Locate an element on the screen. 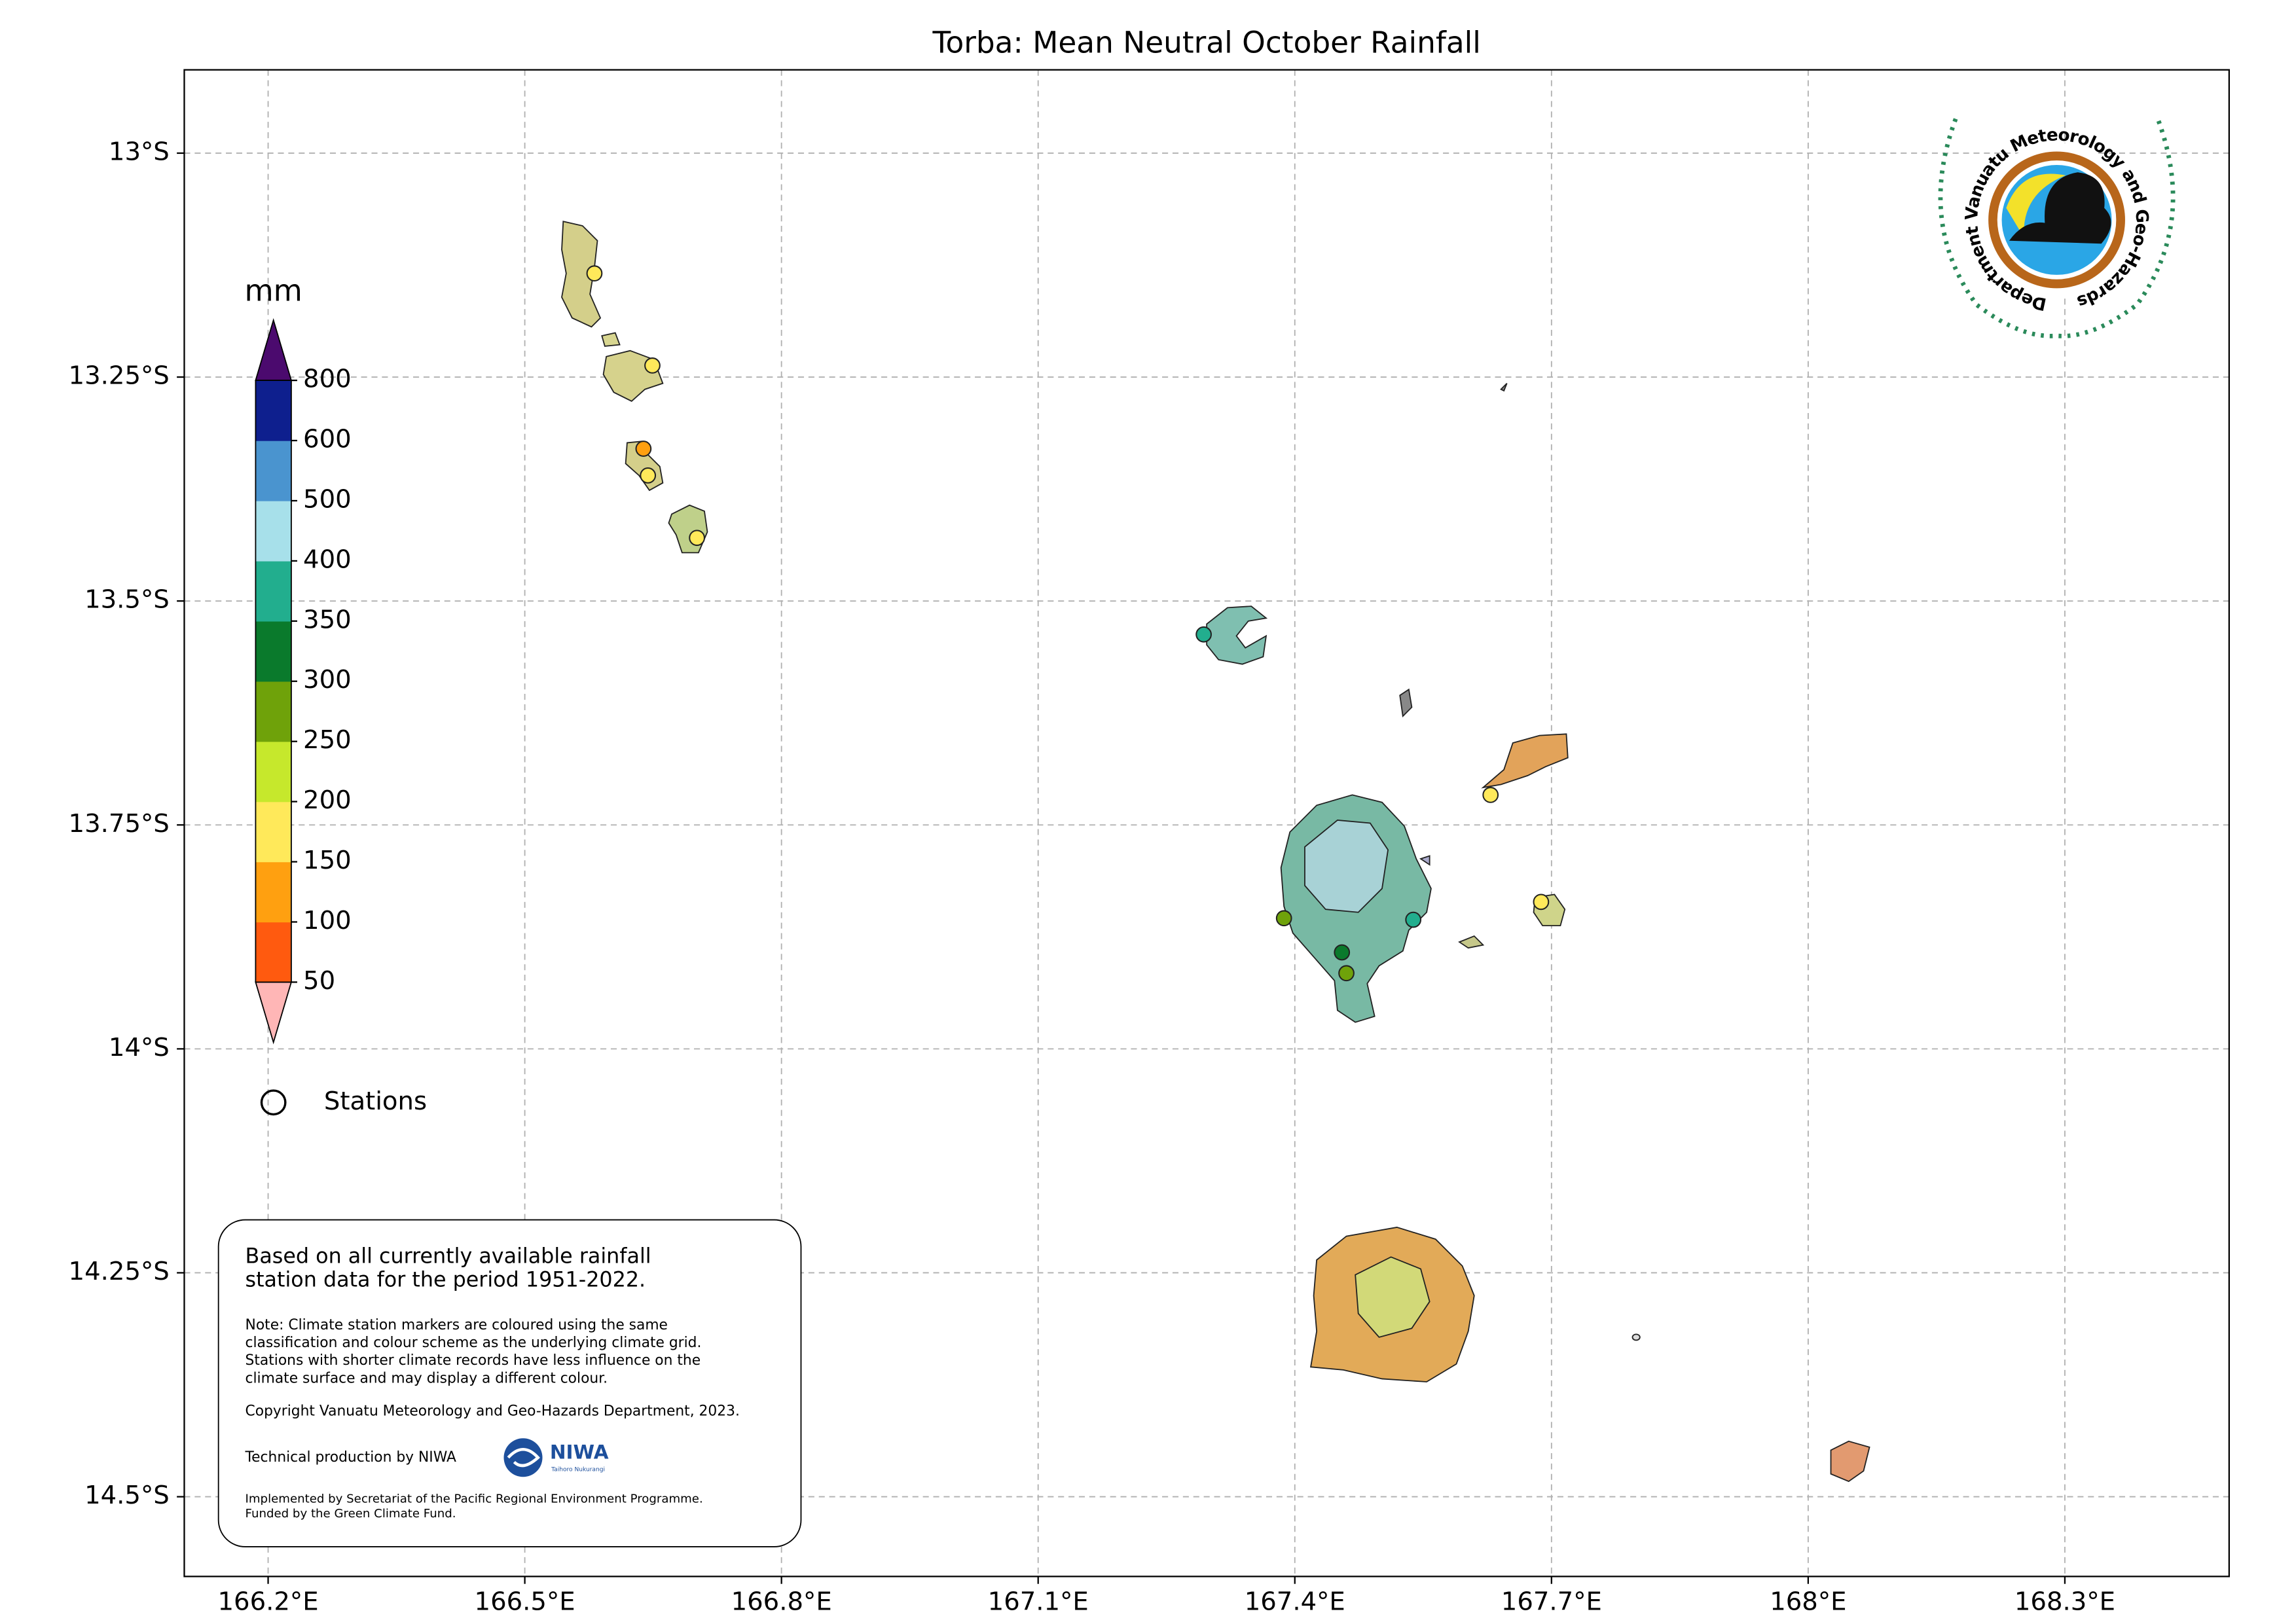 This screenshot has width=2296, height=1624. y-tick-label: 14.5°S is located at coordinates (127, 1495).